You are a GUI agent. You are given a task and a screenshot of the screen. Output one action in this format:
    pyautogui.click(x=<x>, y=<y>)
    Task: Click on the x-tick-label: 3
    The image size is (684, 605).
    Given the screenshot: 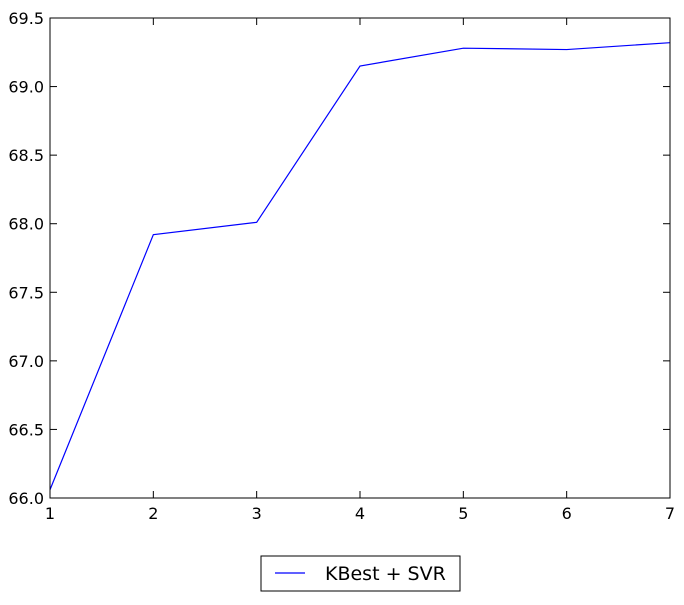 What is the action you would take?
    pyautogui.click(x=257, y=513)
    